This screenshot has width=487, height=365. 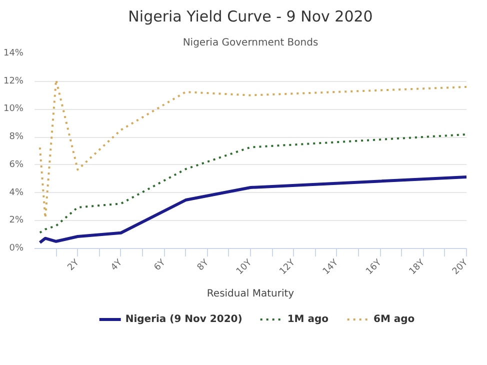 What do you see at coordinates (204, 265) in the screenshot?
I see `x-tick-label: 8Y` at bounding box center [204, 265].